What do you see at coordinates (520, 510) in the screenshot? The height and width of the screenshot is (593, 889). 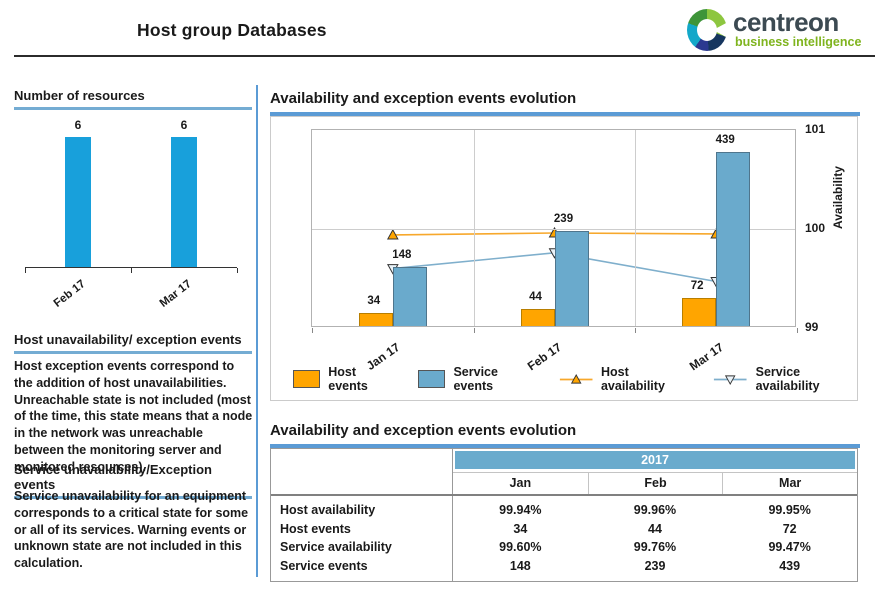 I see `cell-value: 99.94%` at bounding box center [520, 510].